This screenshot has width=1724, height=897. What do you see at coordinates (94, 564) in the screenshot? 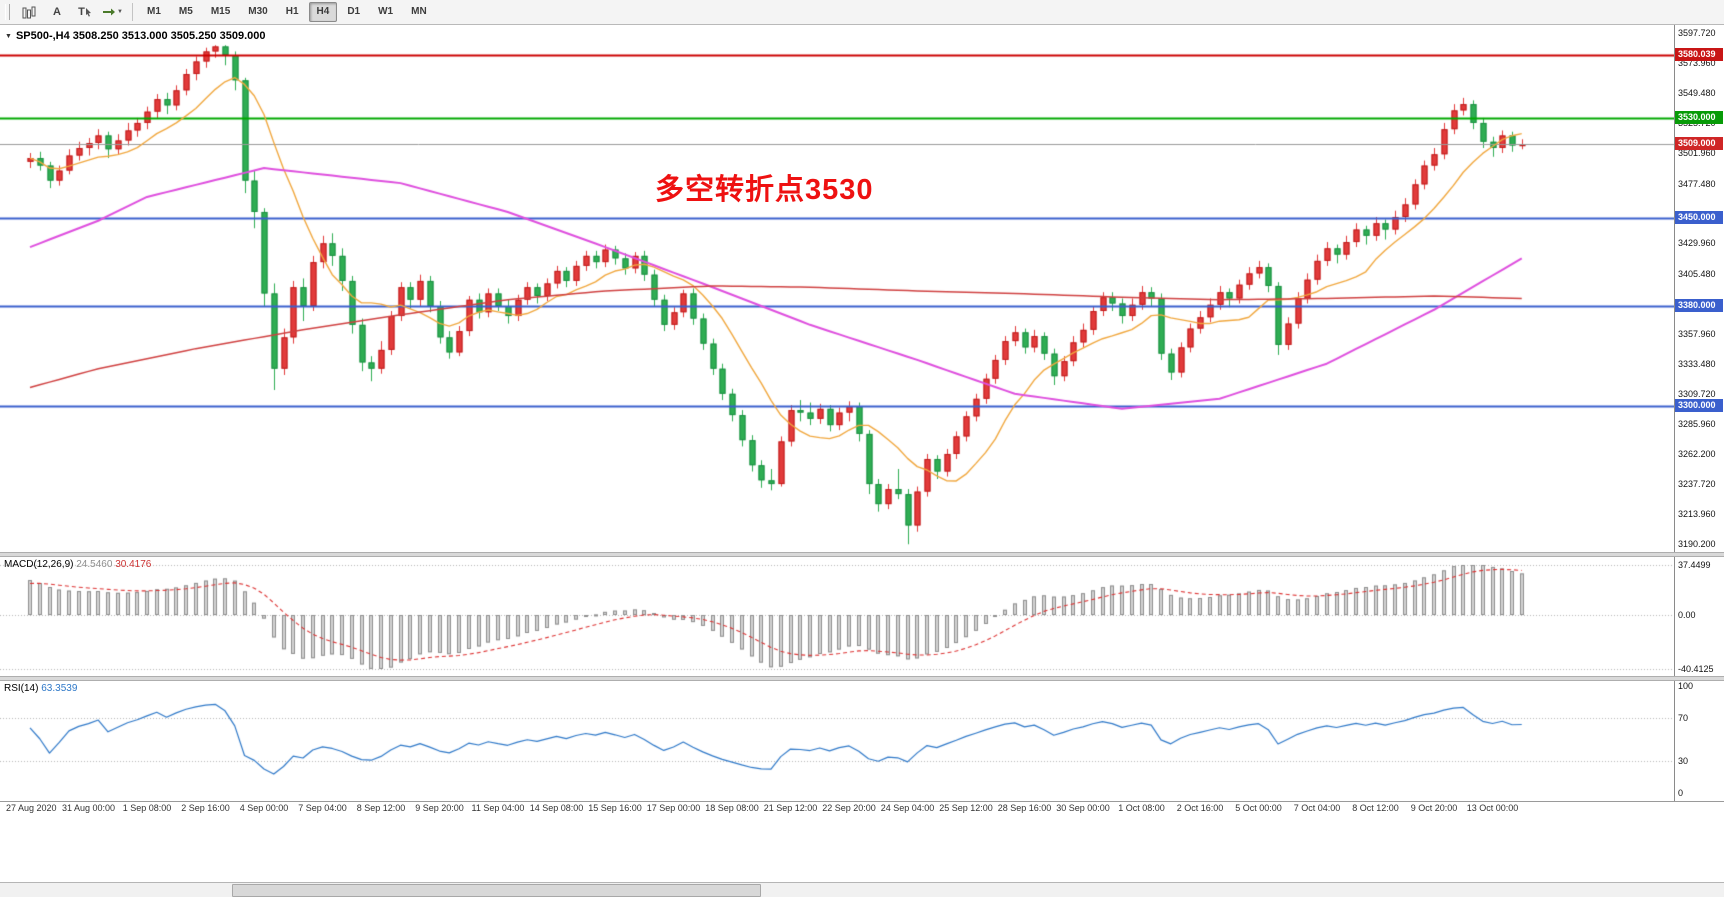
I see `macd-main-value: 24.5460` at bounding box center [94, 564].